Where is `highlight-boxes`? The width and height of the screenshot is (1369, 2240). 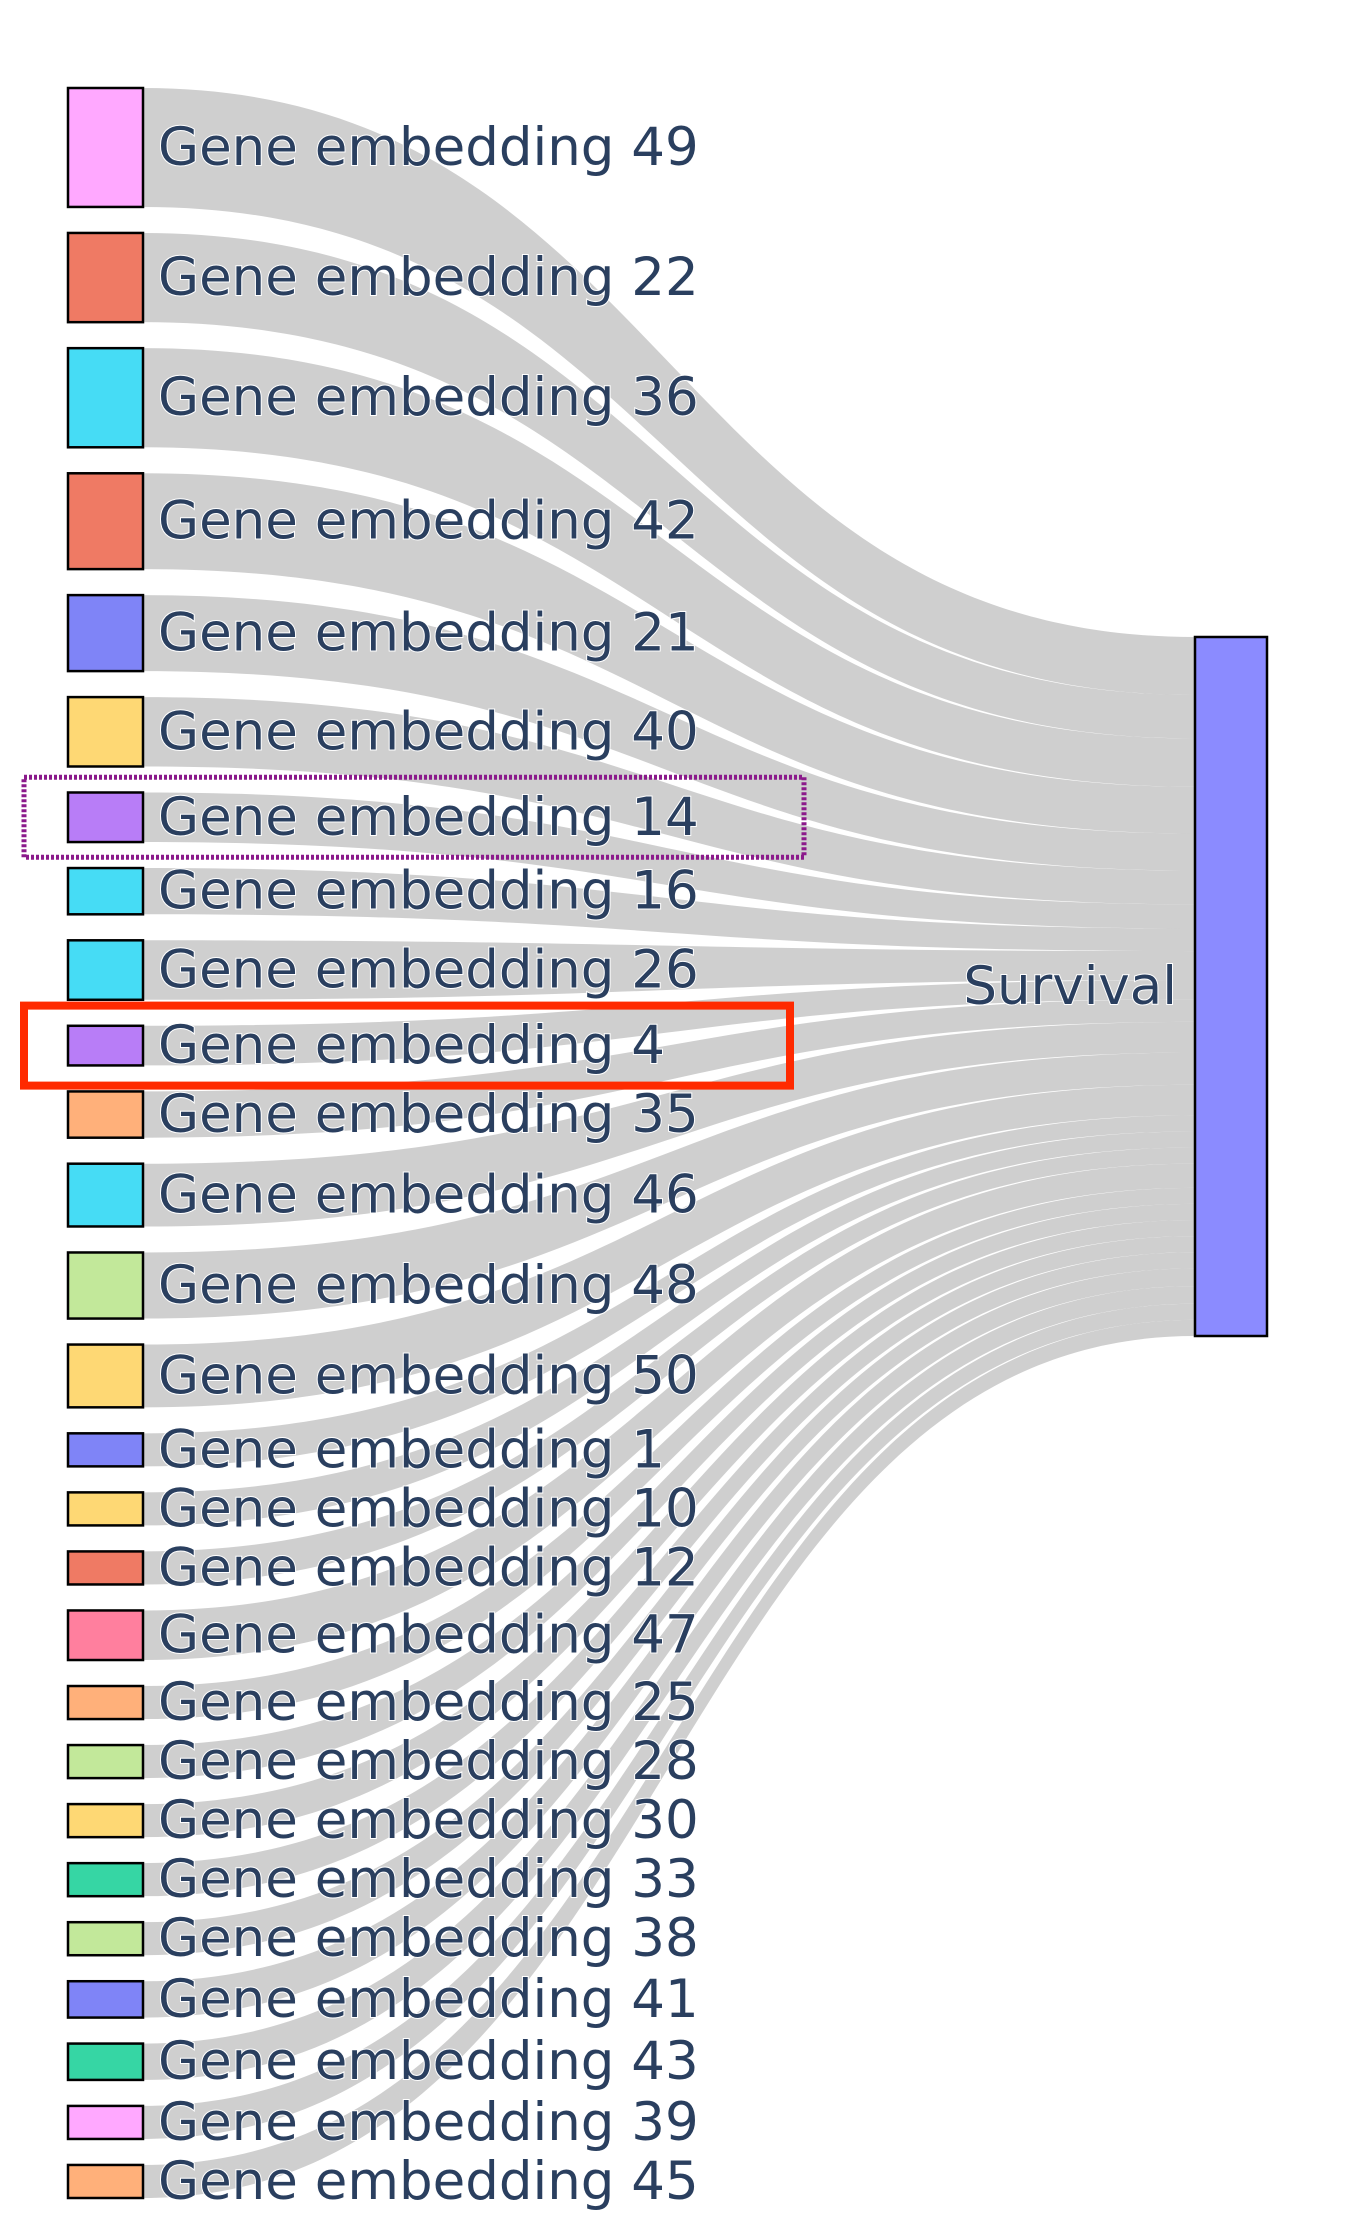 highlight-boxes is located at coordinates (413, 932).